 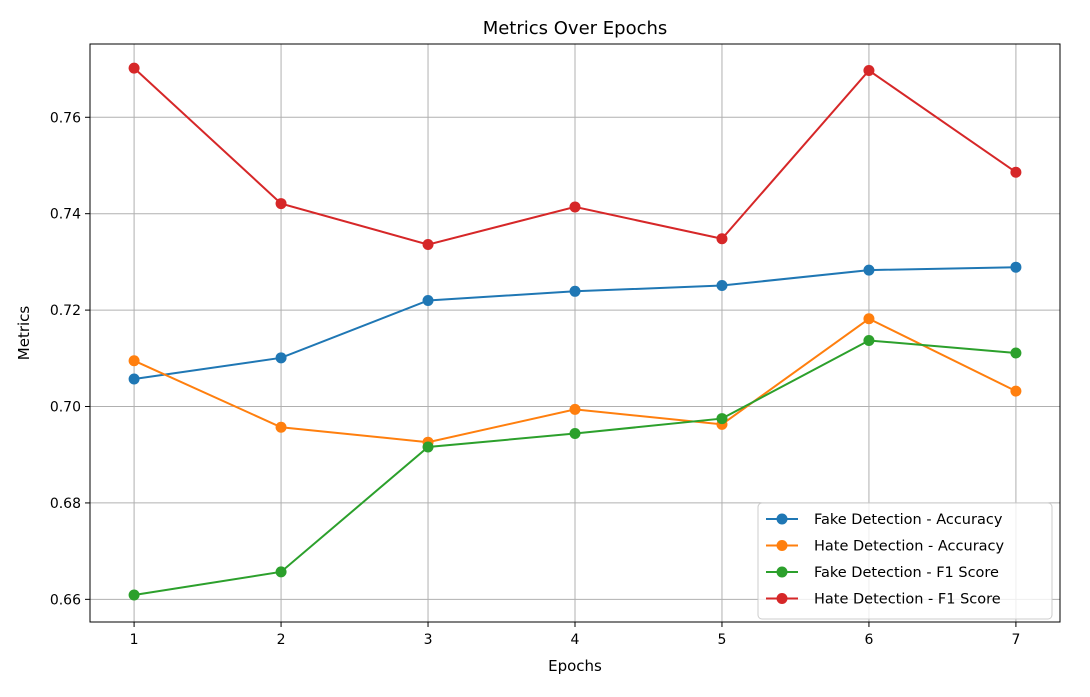 What do you see at coordinates (906, 573) in the screenshot?
I see `legend-label: Fake Detection - F1 Score` at bounding box center [906, 573].